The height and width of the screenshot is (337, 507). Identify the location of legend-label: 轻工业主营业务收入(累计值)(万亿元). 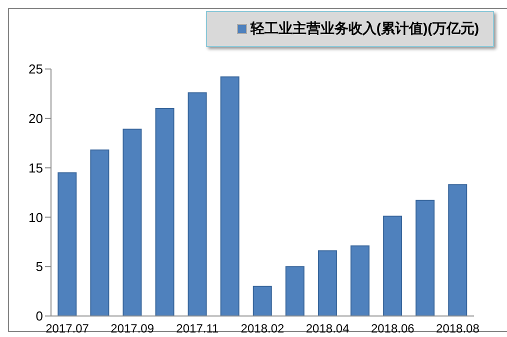
(364, 29).